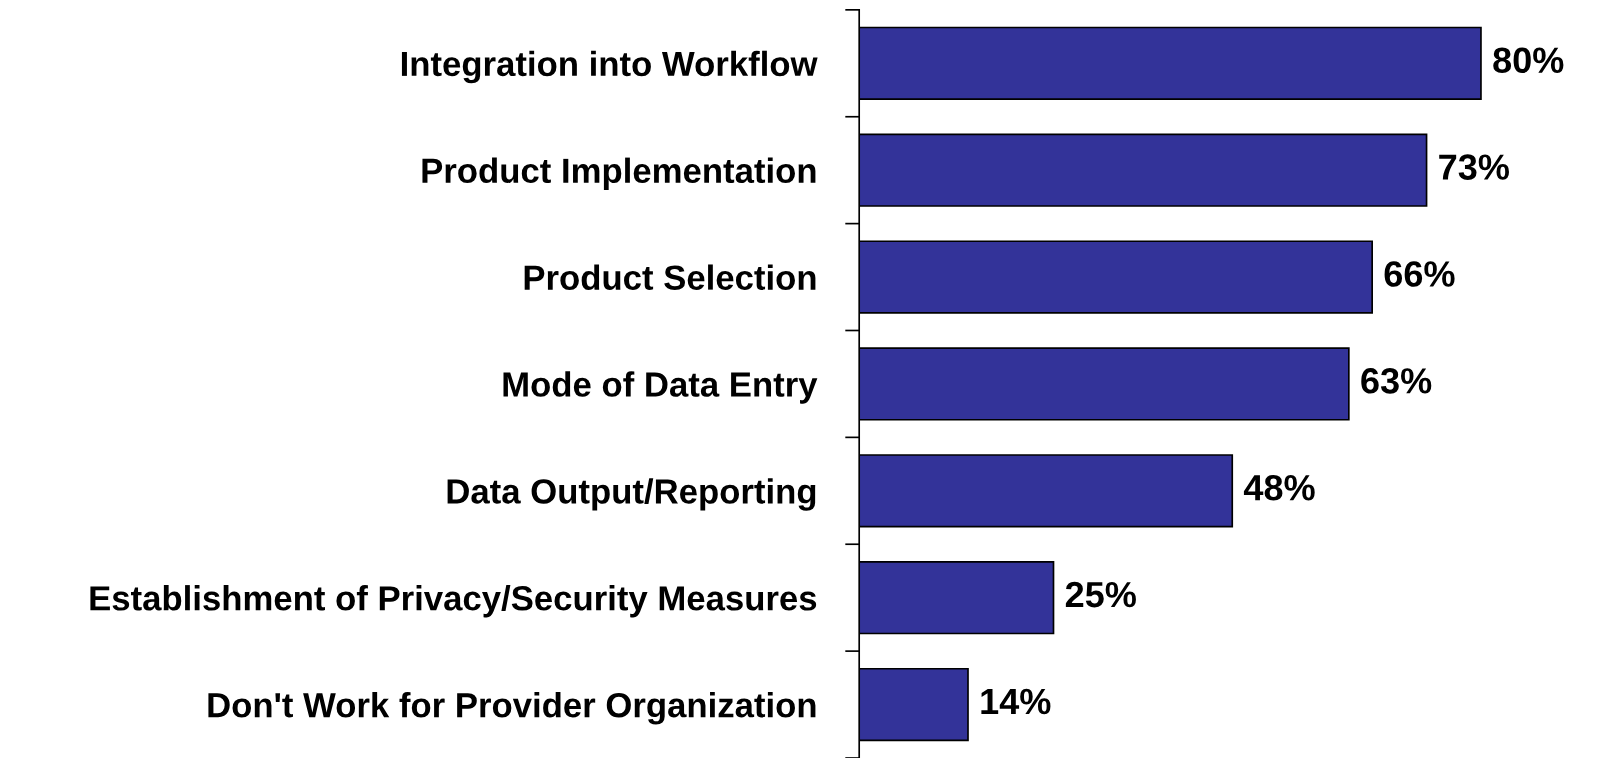 This screenshot has width=1612, height=758. I want to click on y-tick-label: Product Selection, so click(670, 277).